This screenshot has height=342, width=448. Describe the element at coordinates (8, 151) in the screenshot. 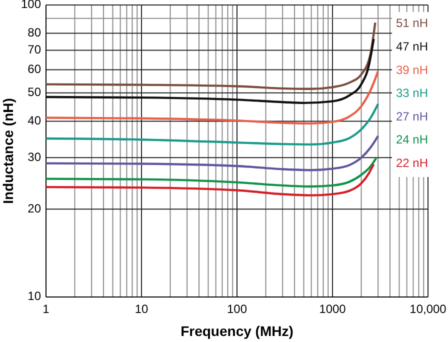

I see `y-axis-title: Inductance (nH)` at that location.